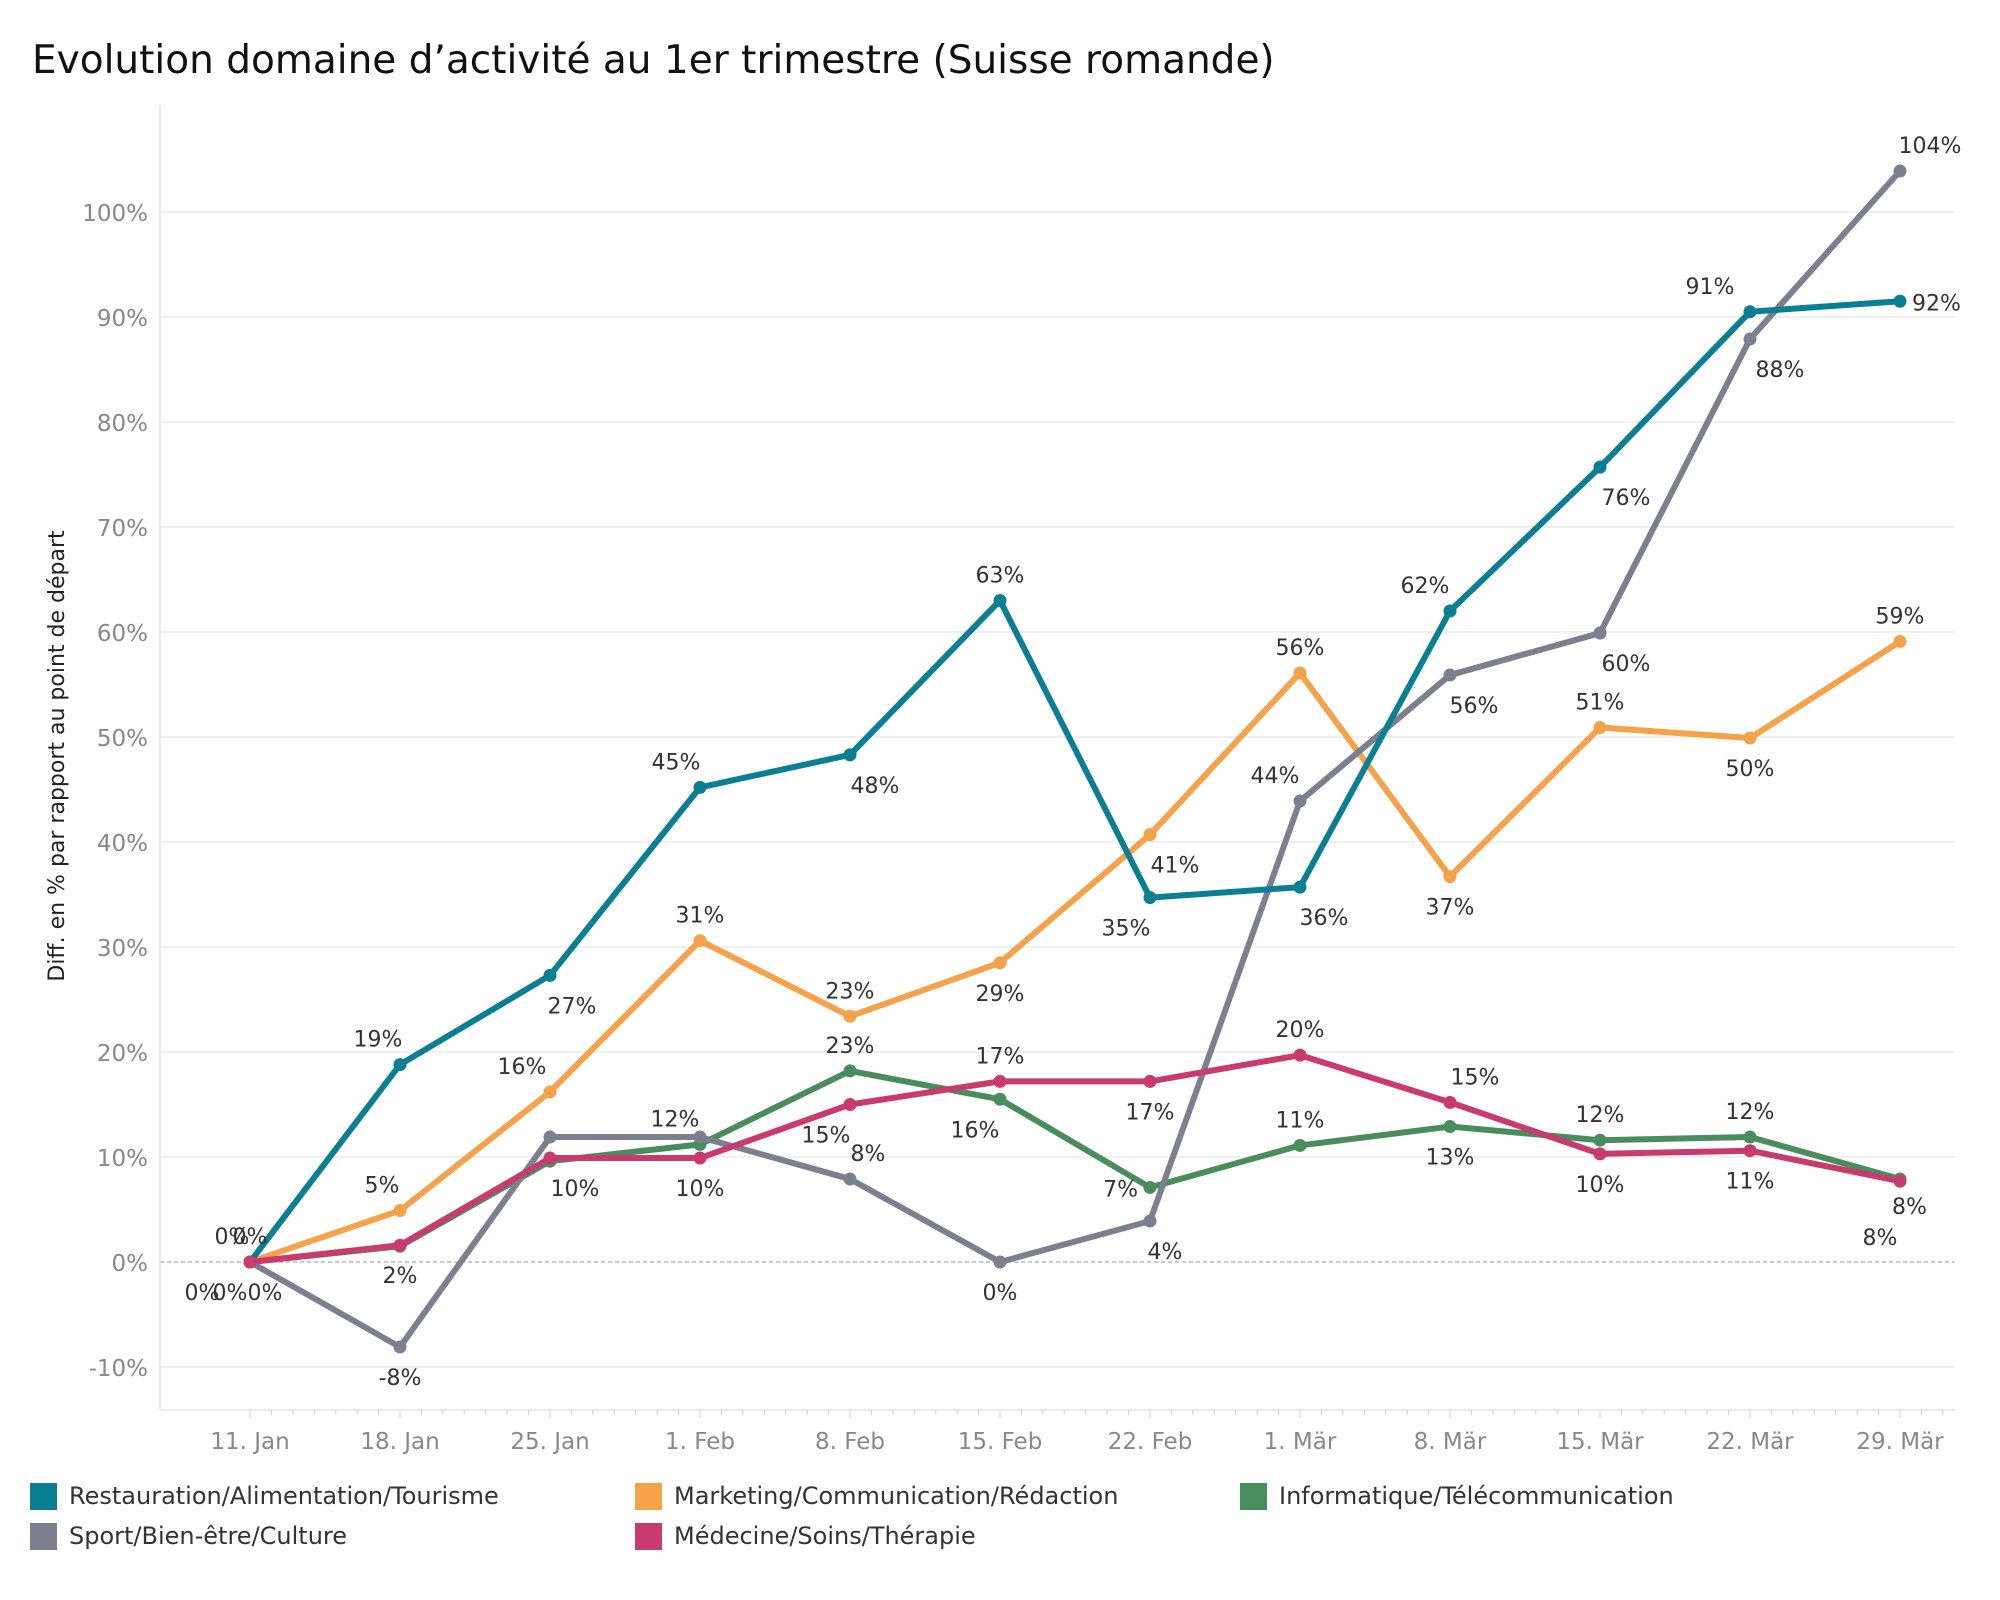 The height and width of the screenshot is (1600, 2000). I want to click on legend-label: Marketing/Communication/Rédaction, so click(896, 1496).